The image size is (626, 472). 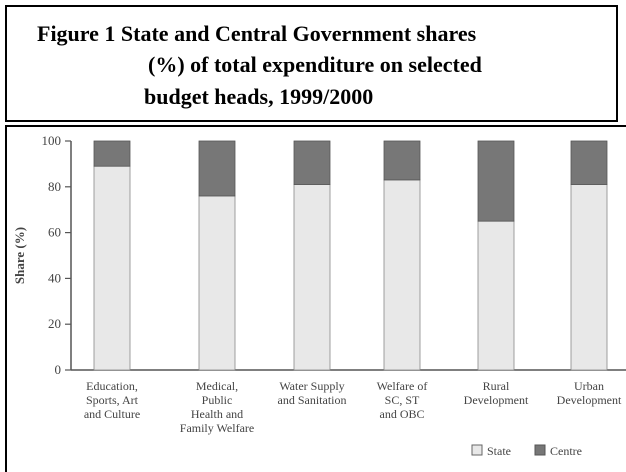 What do you see at coordinates (589, 393) in the screenshot?
I see `x-tick-label-5: Urban Development` at bounding box center [589, 393].